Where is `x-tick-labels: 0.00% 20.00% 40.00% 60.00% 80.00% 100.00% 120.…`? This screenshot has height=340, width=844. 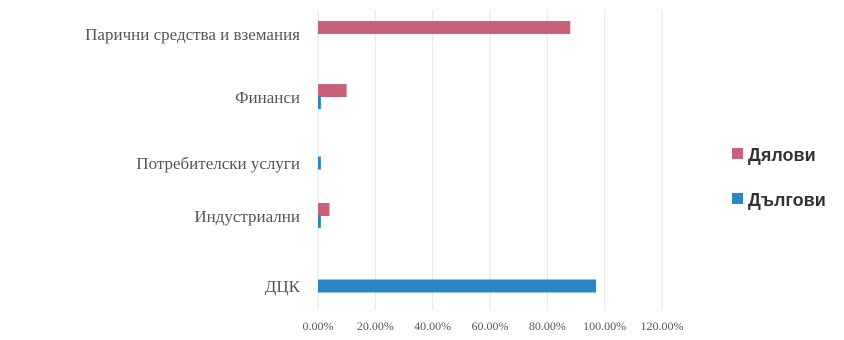
x-tick-labels: 0.00% 20.00% 40.00% 60.00% 80.00% 100.00% 120.… is located at coordinates (493, 326).